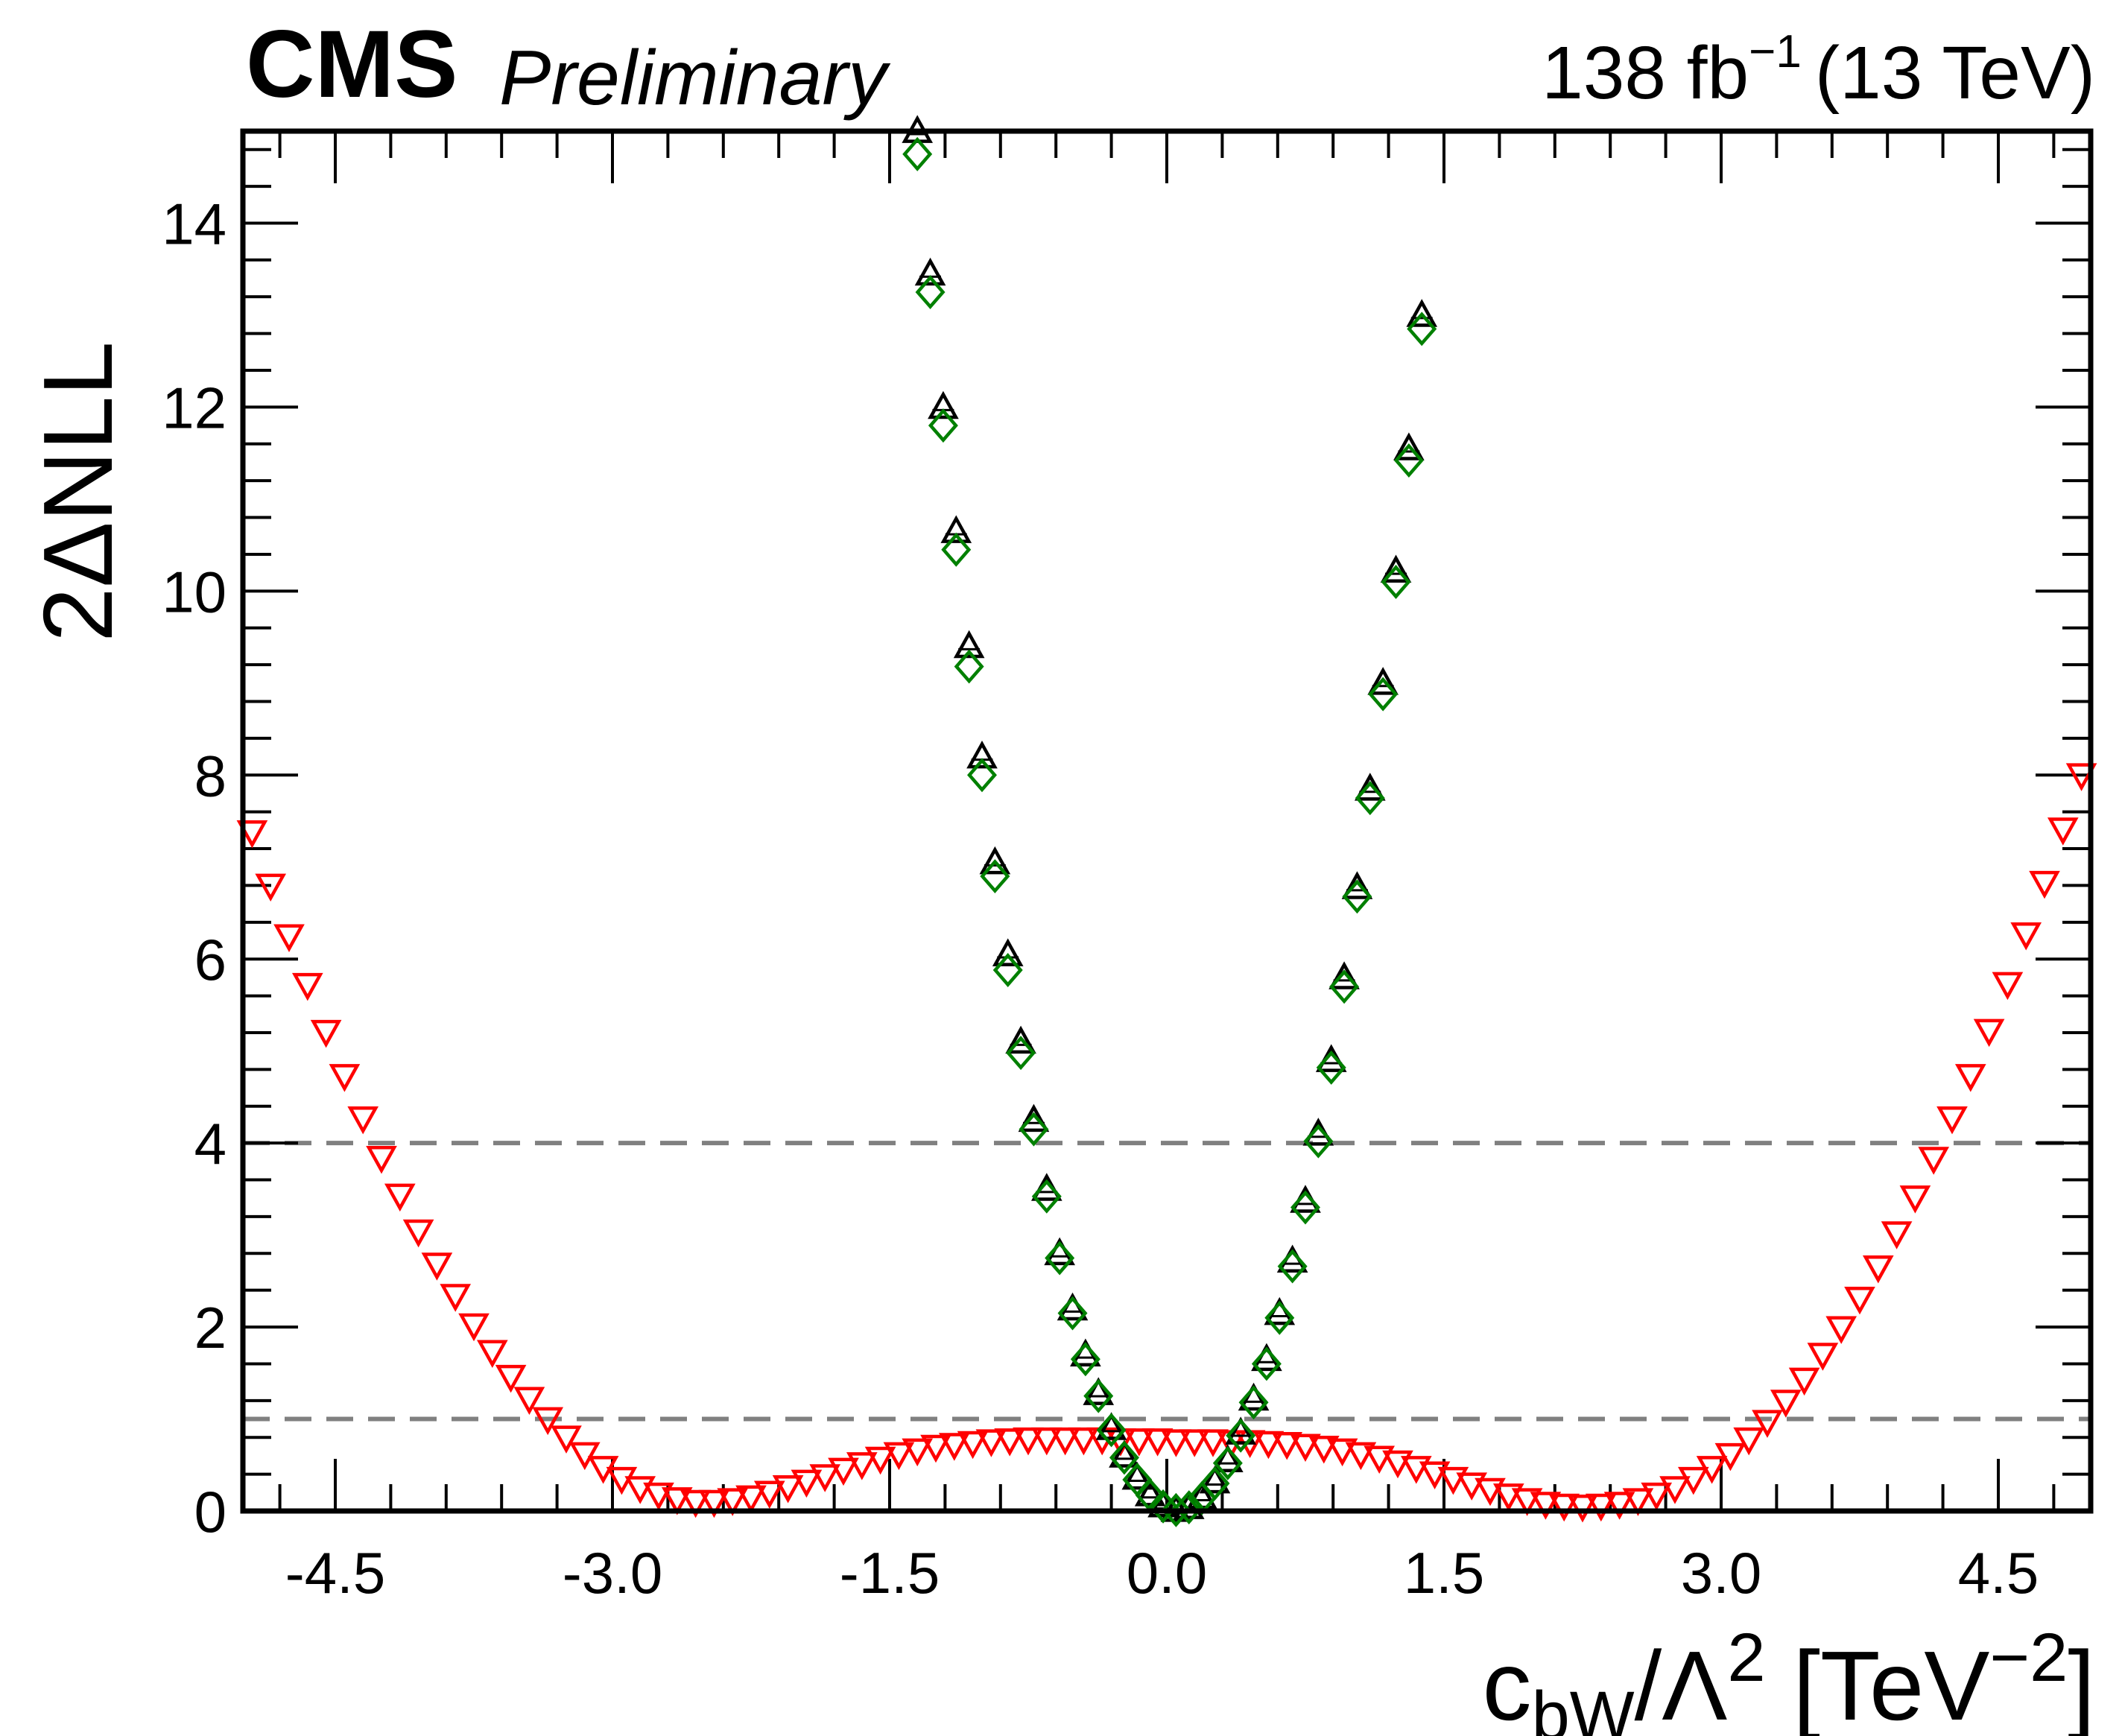 The height and width of the screenshot is (1736, 2122). I want to click on y-tick-label: 8, so click(210, 775).